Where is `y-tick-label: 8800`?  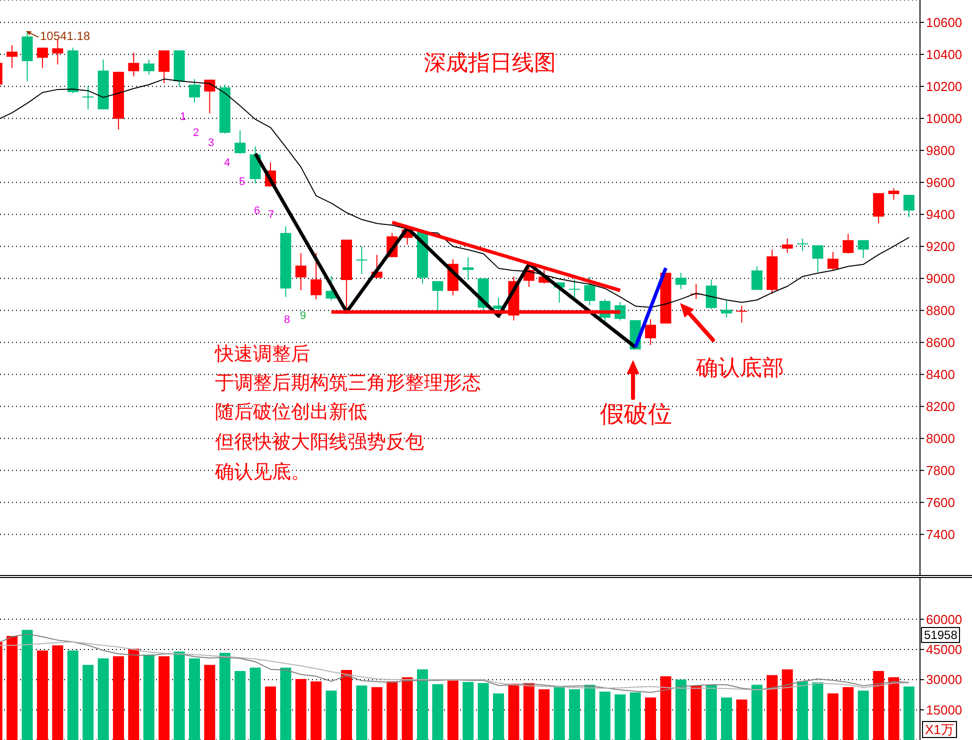 y-tick-label: 8800 is located at coordinates (940, 310).